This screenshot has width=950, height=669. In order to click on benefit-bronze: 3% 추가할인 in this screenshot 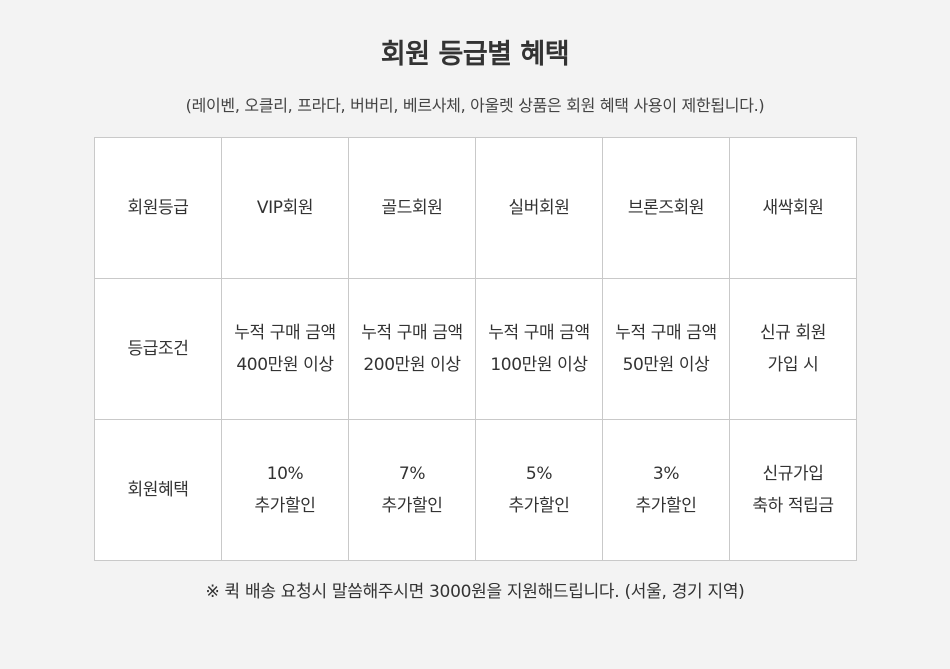, I will do `click(666, 490)`.